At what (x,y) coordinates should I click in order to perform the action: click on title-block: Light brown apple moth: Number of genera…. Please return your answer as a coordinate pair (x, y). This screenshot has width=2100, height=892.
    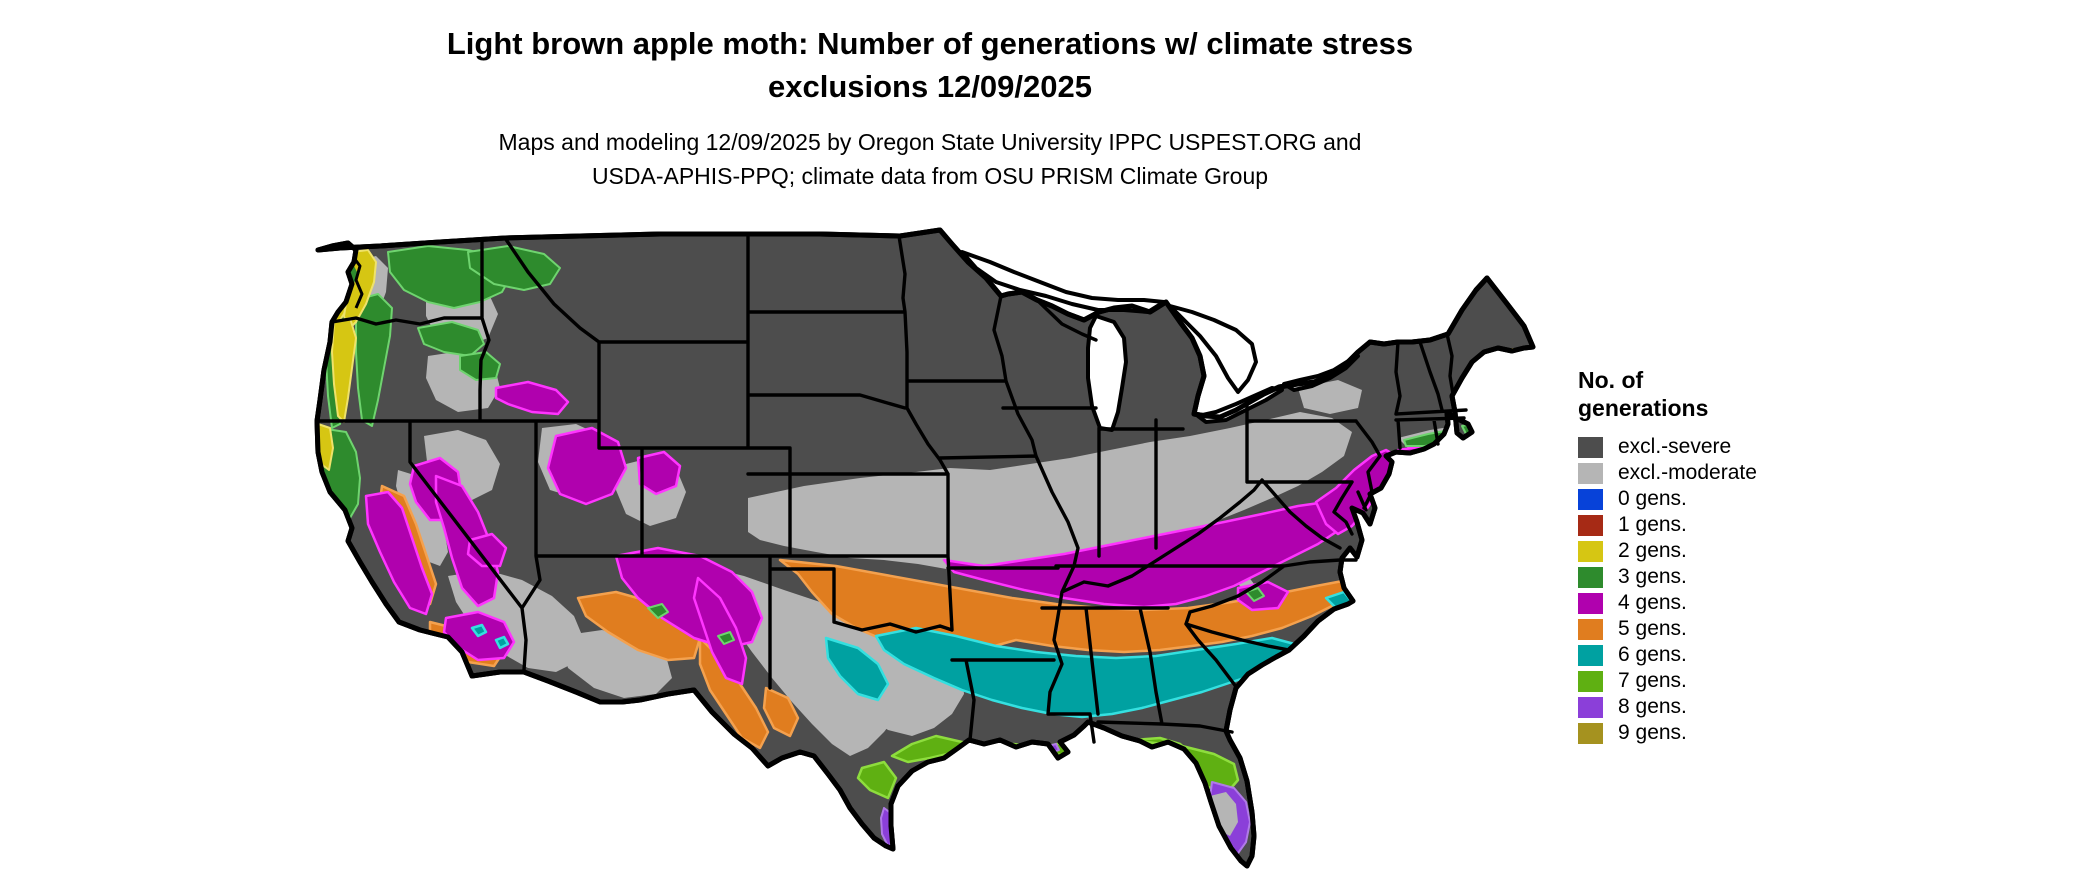
    Looking at the image, I should click on (930, 107).